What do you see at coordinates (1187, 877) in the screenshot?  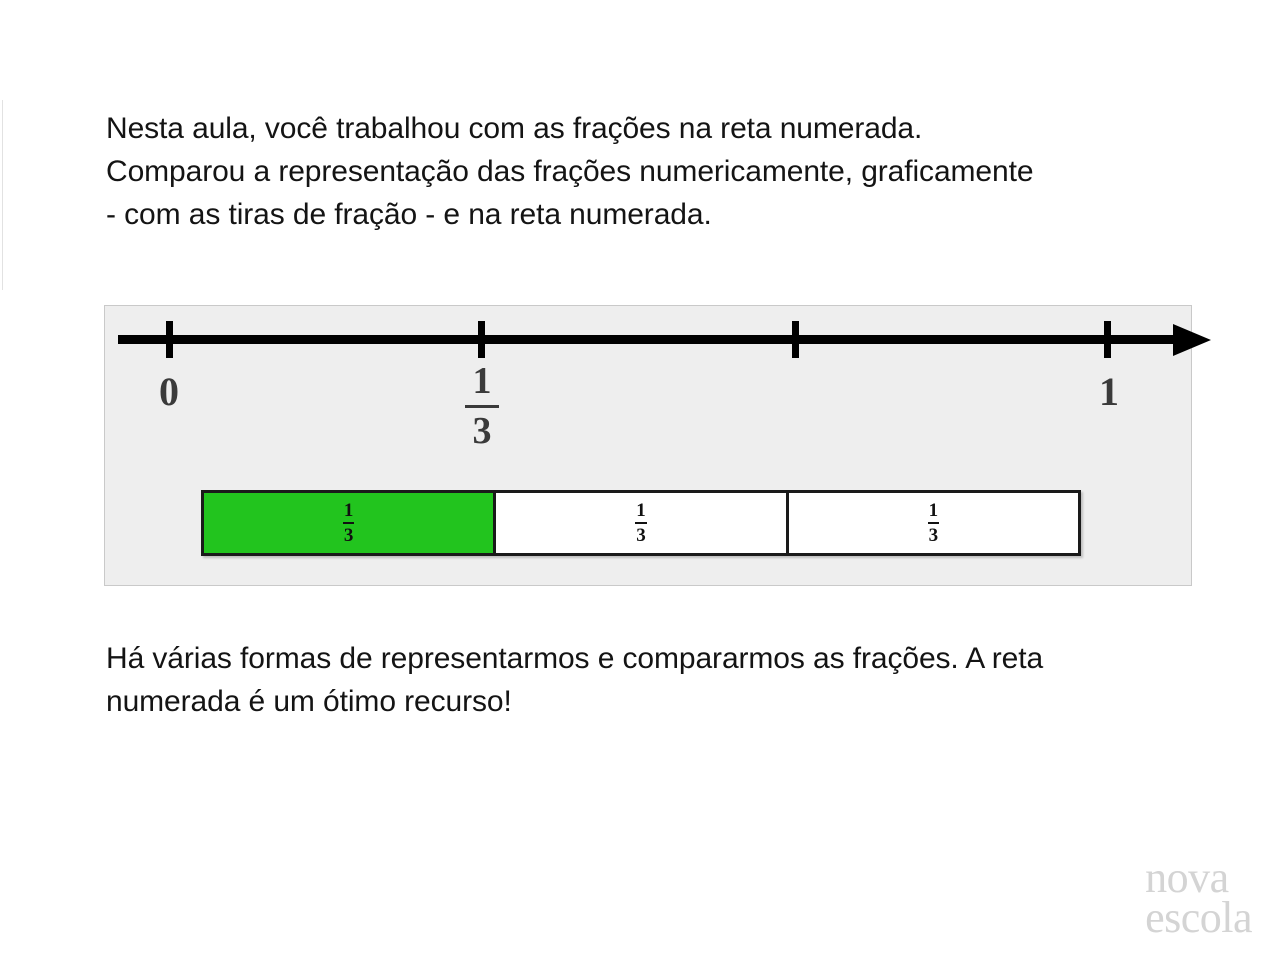 I see `logo-line-nova: nova` at bounding box center [1187, 877].